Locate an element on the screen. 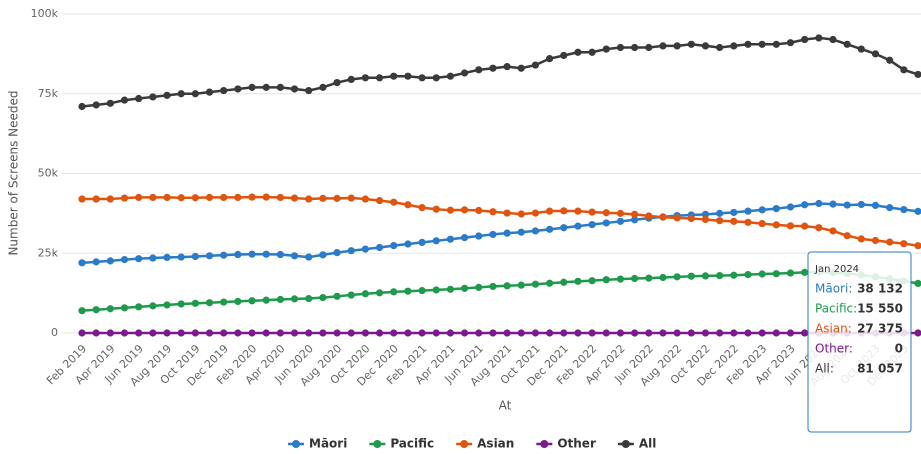  tooltip-label: Māori: is located at coordinates (833, 289).